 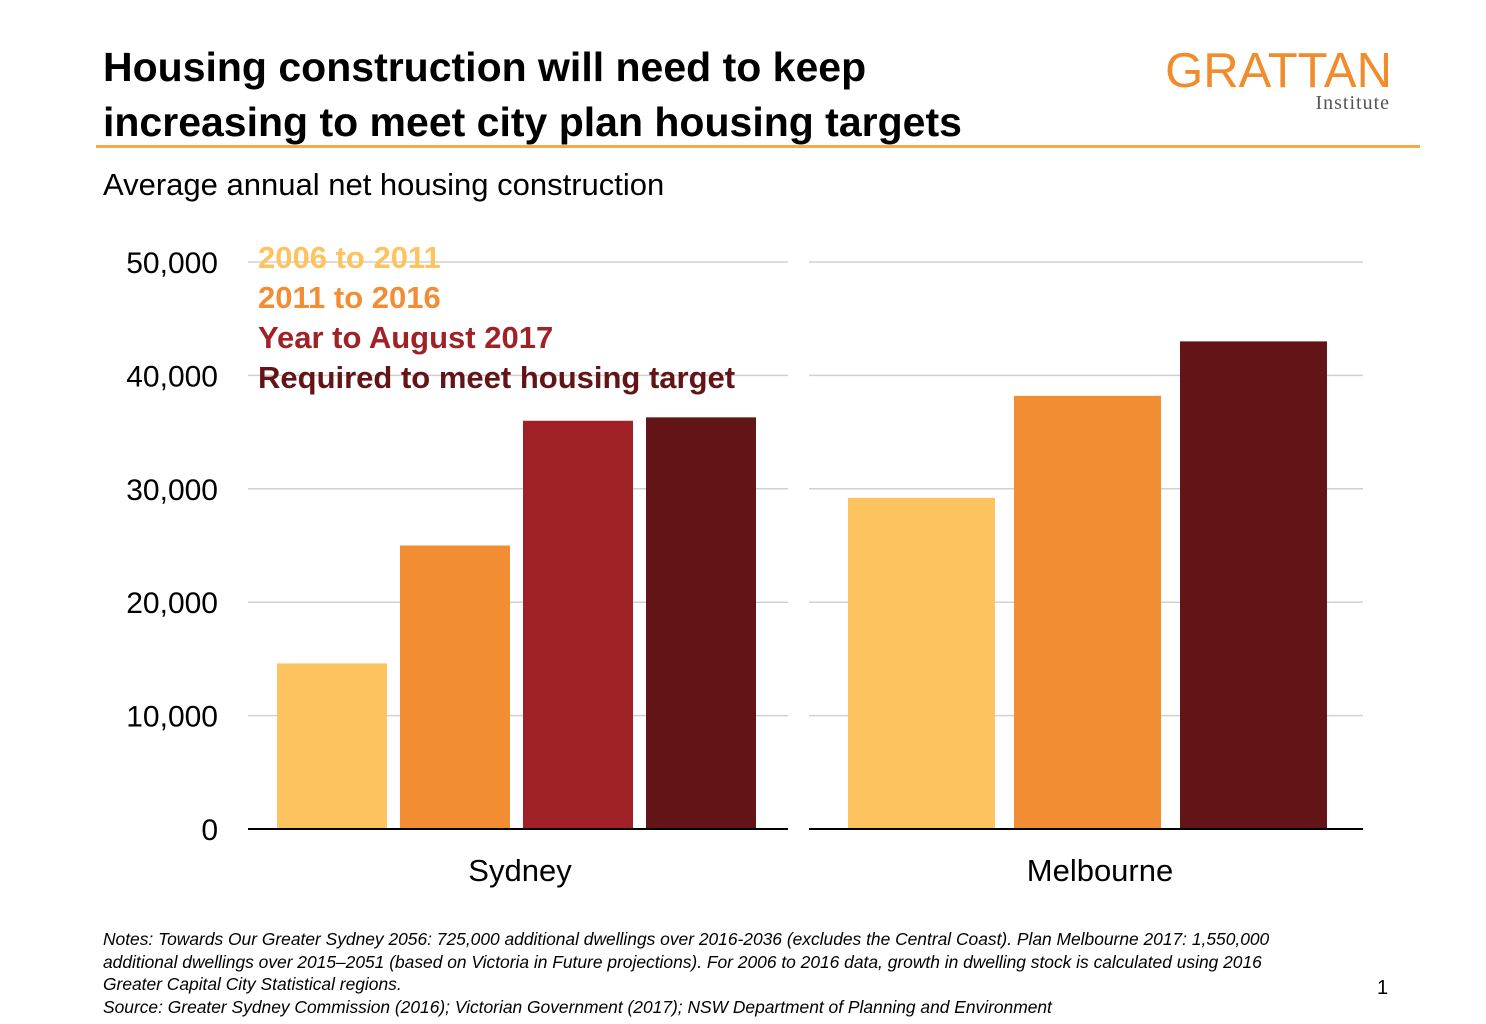 I want to click on y-tick-label: 10,000, so click(x=172, y=717).